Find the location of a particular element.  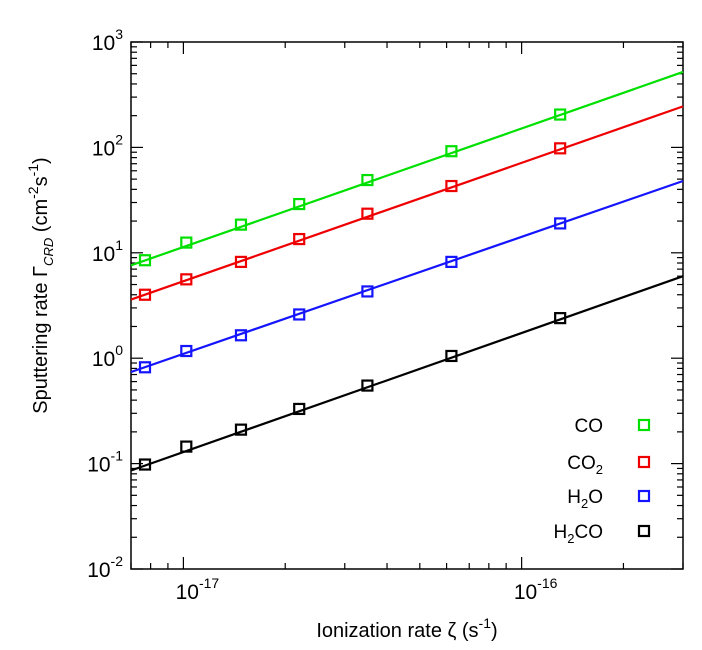

y-tick-label: 10⁰ is located at coordinates (107, 356).